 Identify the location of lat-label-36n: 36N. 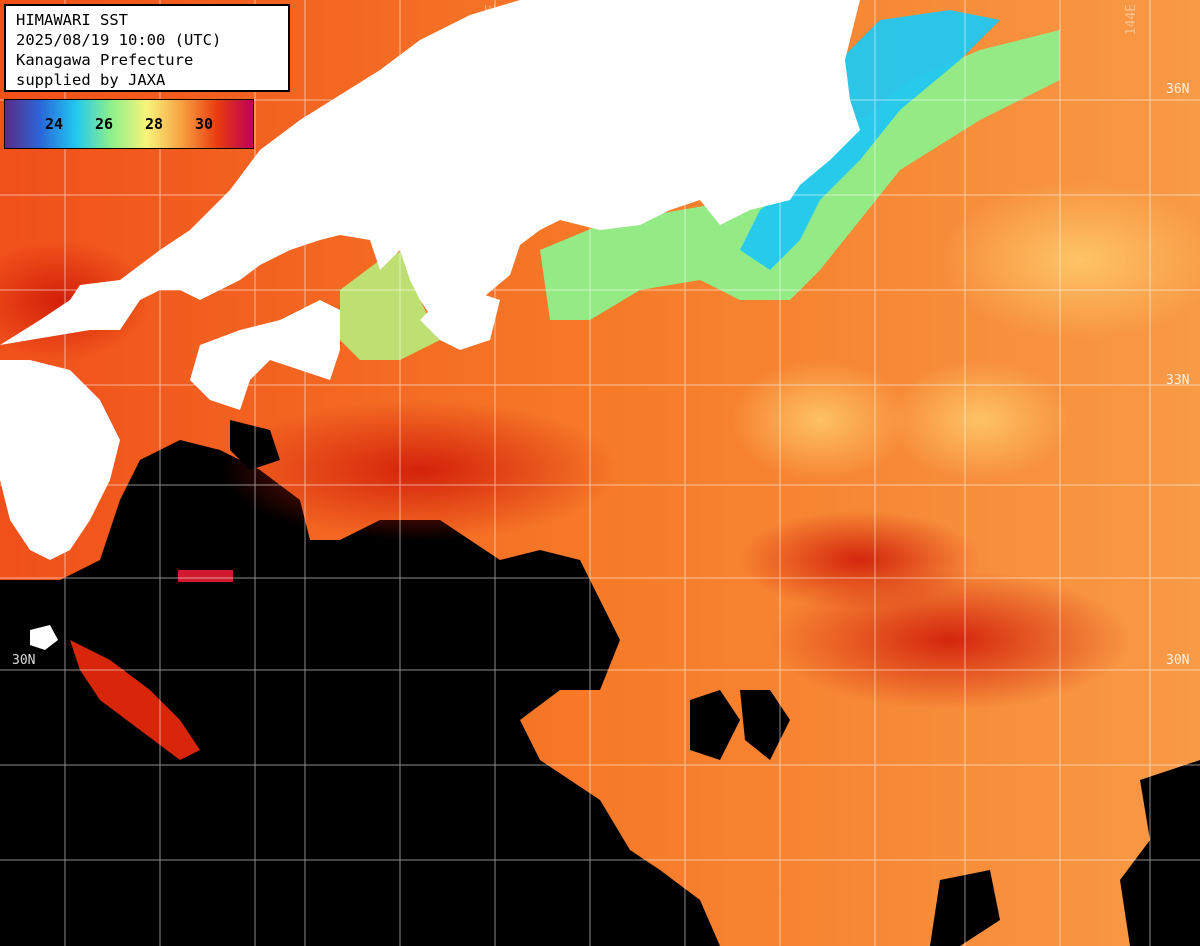
(1178, 89).